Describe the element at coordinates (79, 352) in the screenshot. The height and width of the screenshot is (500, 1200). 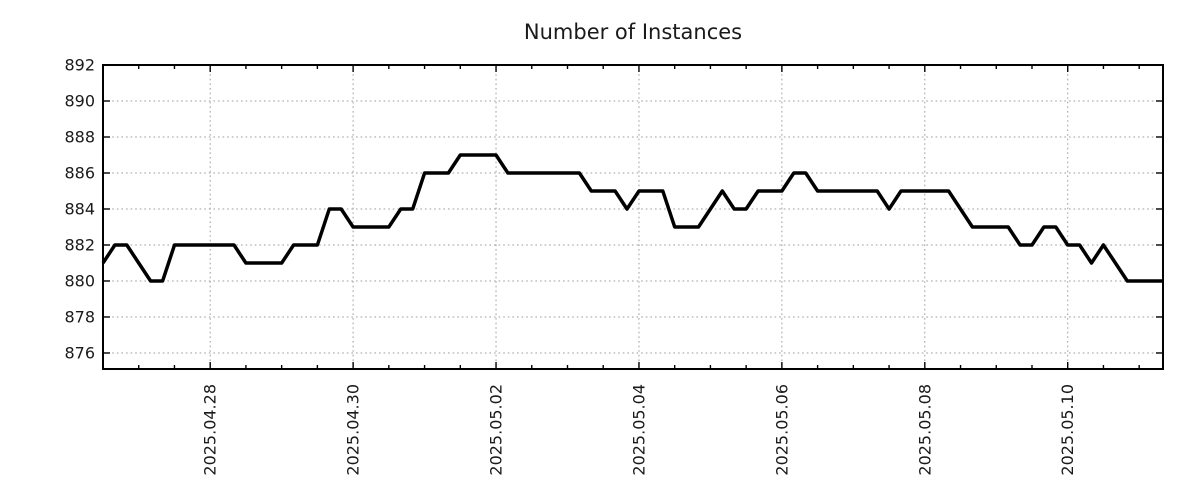
I see `y-tick-label: 876` at that location.